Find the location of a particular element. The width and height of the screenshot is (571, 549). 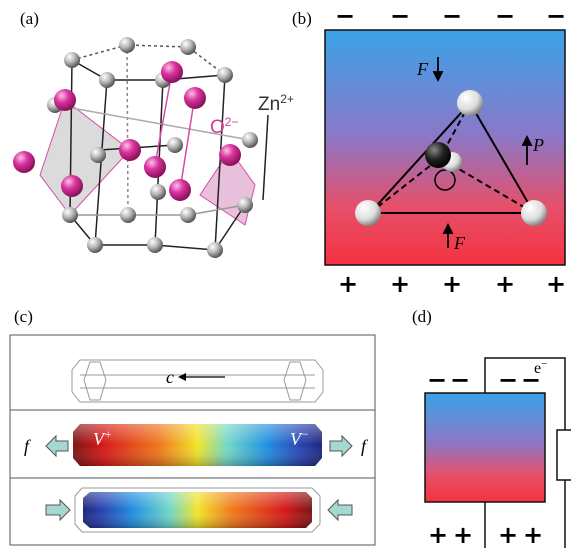

force-arrows is located at coordinates (199, 478).